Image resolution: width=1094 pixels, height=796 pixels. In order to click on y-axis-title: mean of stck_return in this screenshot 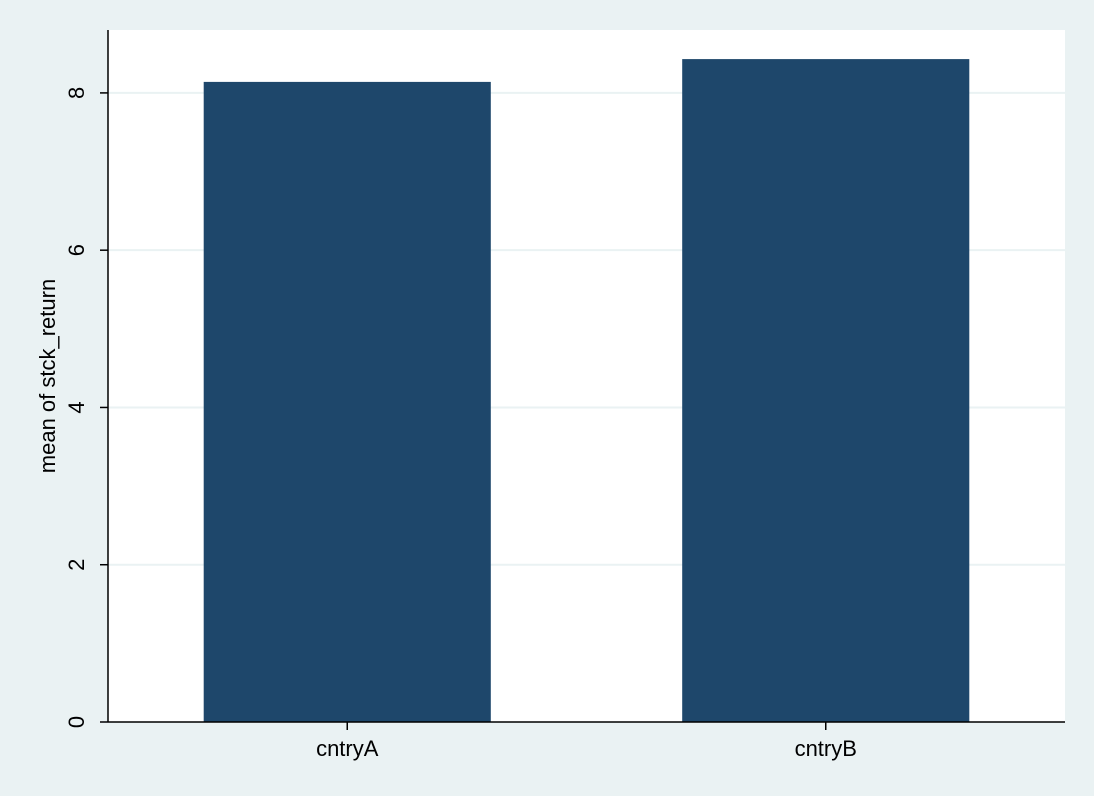, I will do `click(47, 376)`.